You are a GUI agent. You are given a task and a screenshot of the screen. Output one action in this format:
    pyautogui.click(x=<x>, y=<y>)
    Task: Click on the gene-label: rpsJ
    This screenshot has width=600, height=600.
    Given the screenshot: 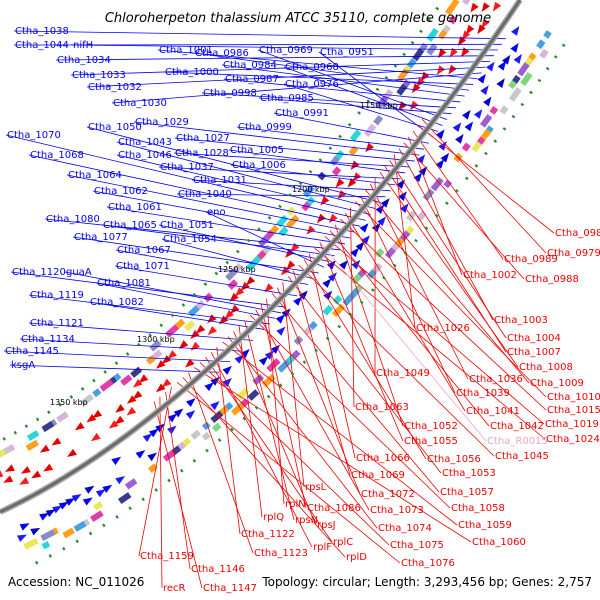 What is the action you would take?
    pyautogui.click(x=326, y=525)
    